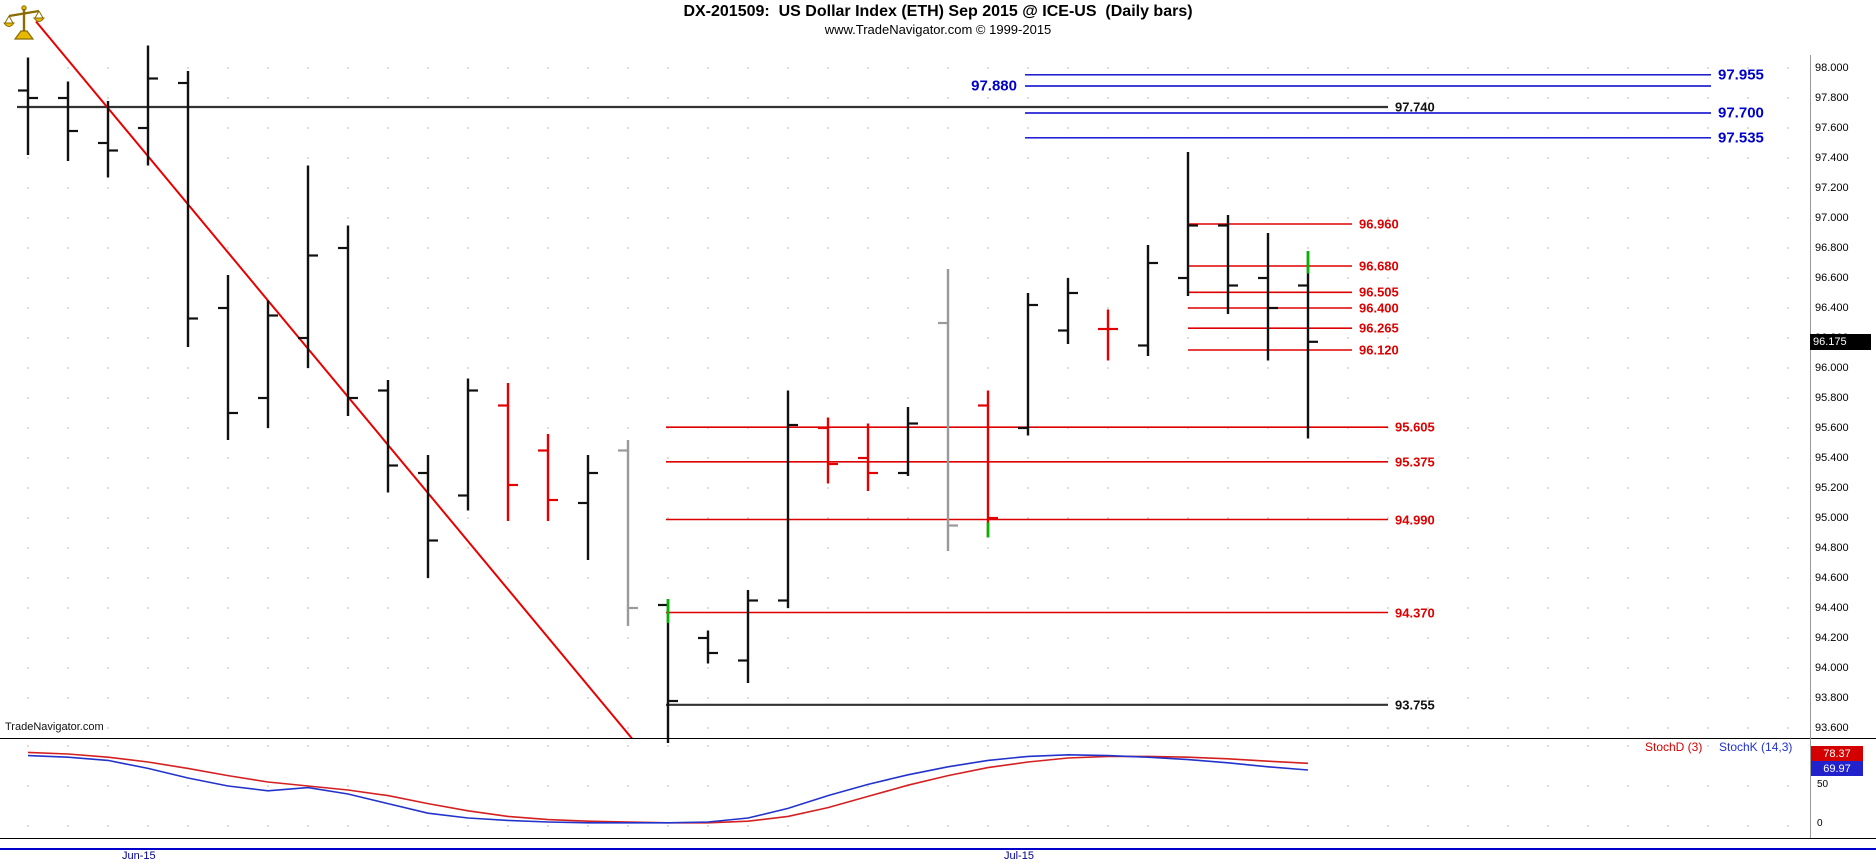 This screenshot has height=863, width=1876. Describe the element at coordinates (1832, 608) in the screenshot. I see `price-axis-label: 94.400` at that location.